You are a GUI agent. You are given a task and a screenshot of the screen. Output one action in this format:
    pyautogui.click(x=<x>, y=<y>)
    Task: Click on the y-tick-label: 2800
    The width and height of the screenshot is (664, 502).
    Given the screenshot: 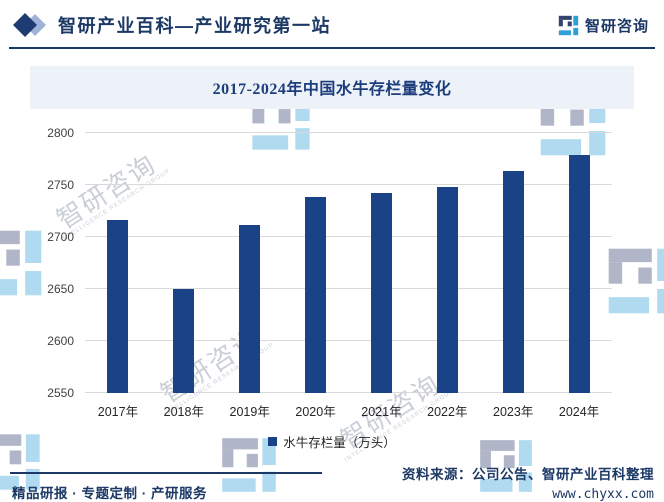 What is the action you would take?
    pyautogui.click(x=60, y=133)
    